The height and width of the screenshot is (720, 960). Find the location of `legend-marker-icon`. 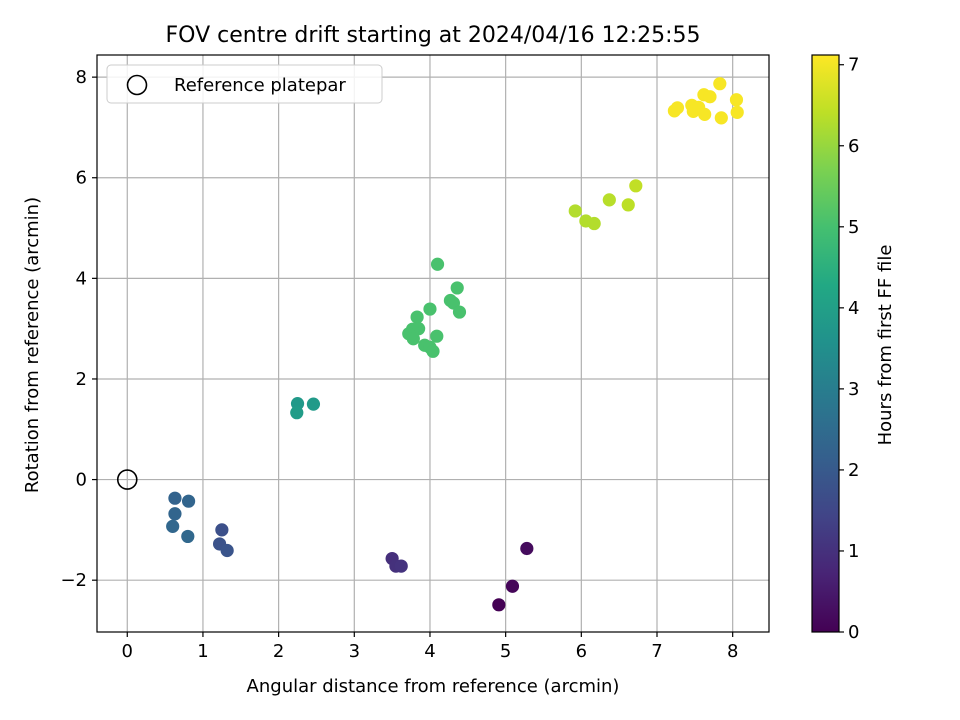

legend-marker-icon is located at coordinates (137, 85).